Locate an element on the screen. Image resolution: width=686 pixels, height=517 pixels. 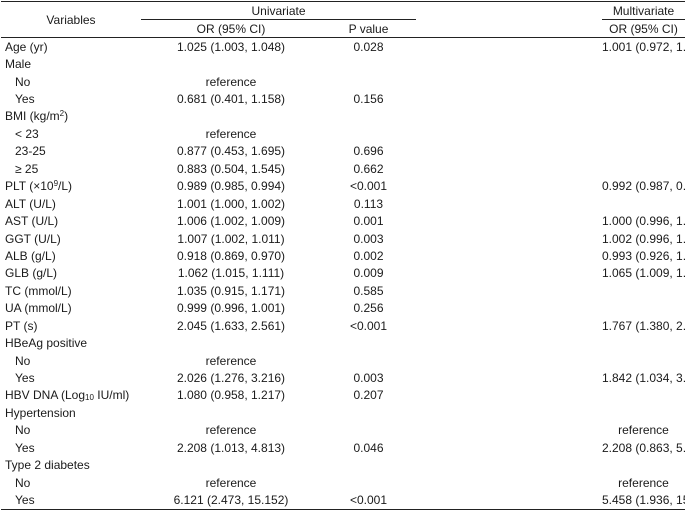
table-row: No reference reference is located at coordinates (343, 430).